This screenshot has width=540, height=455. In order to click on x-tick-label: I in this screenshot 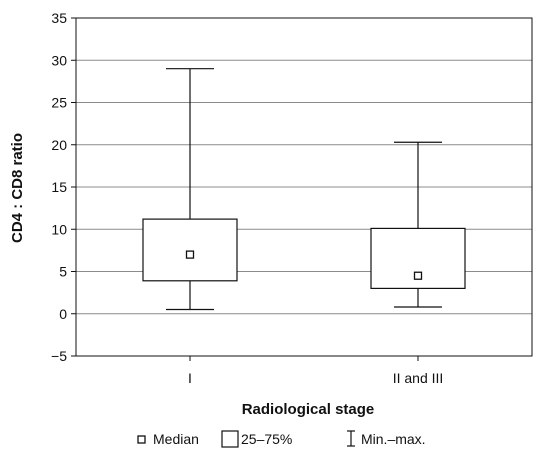, I will do `click(190, 378)`.